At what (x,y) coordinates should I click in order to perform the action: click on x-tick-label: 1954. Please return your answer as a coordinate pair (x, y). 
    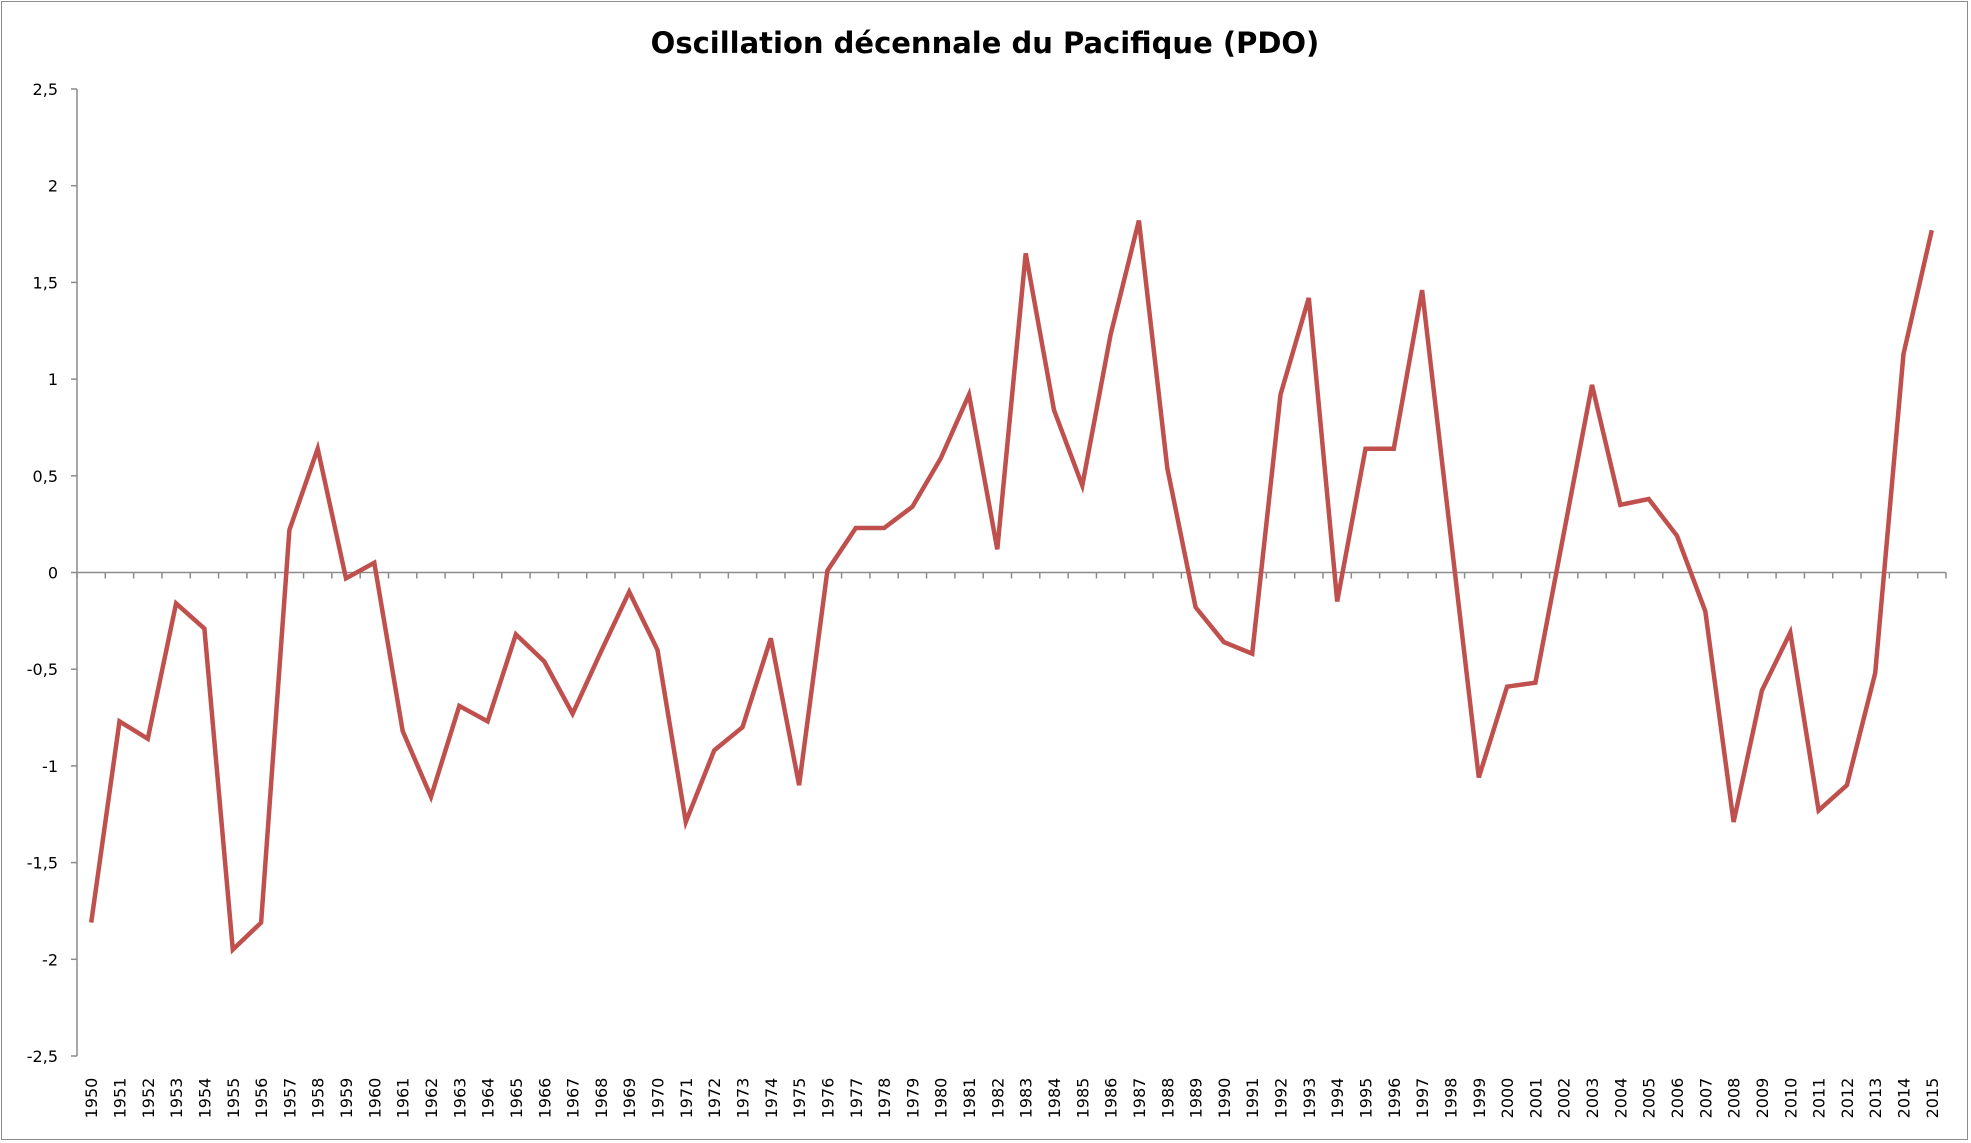
    Looking at the image, I should click on (204, 1098).